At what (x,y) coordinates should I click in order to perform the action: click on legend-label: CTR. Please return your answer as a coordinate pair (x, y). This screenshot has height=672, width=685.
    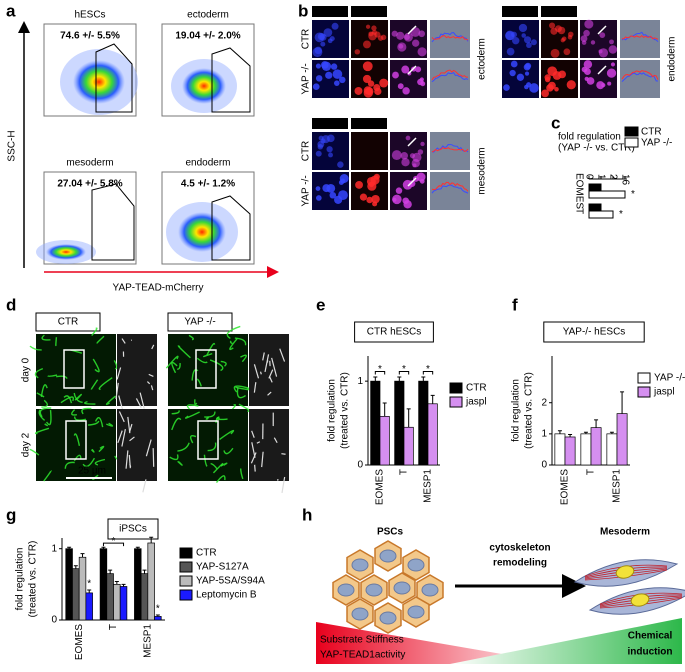
    Looking at the image, I should click on (206, 553).